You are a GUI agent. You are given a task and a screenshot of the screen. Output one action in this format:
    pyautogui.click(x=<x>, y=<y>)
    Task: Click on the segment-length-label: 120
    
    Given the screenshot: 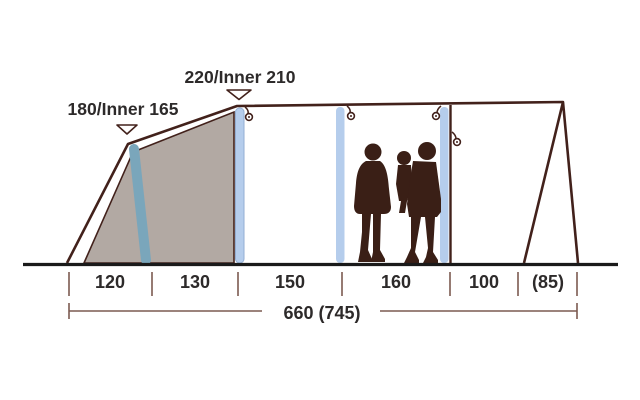 What is the action you would take?
    pyautogui.click(x=110, y=282)
    